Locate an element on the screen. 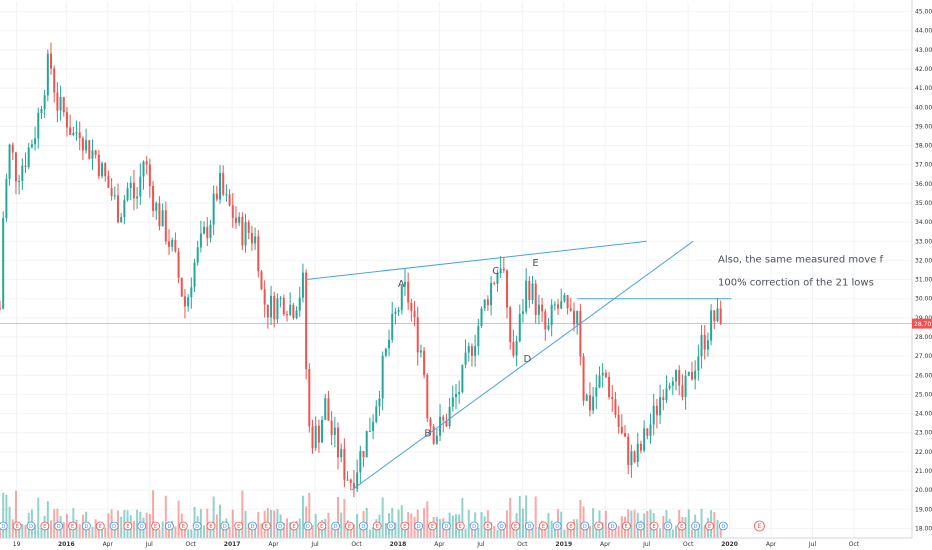 The image size is (932, 550). future-earnings-badge: E is located at coordinates (759, 526).